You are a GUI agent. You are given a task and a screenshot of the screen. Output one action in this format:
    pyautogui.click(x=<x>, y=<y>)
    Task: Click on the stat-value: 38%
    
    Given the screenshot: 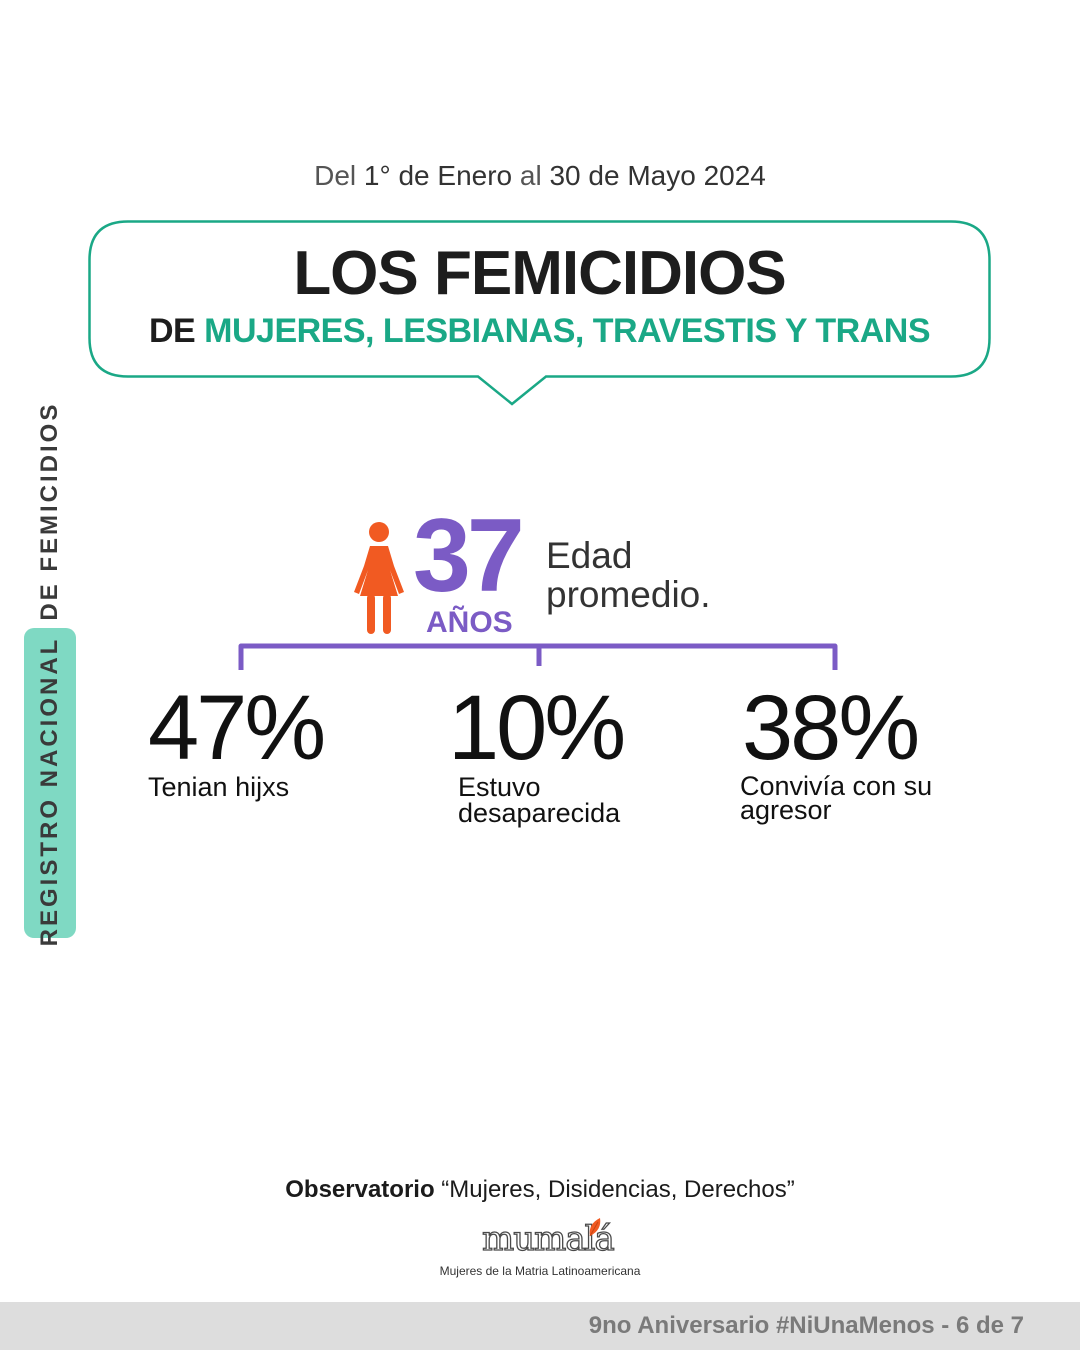 What is the action you would take?
    pyautogui.click(x=831, y=728)
    